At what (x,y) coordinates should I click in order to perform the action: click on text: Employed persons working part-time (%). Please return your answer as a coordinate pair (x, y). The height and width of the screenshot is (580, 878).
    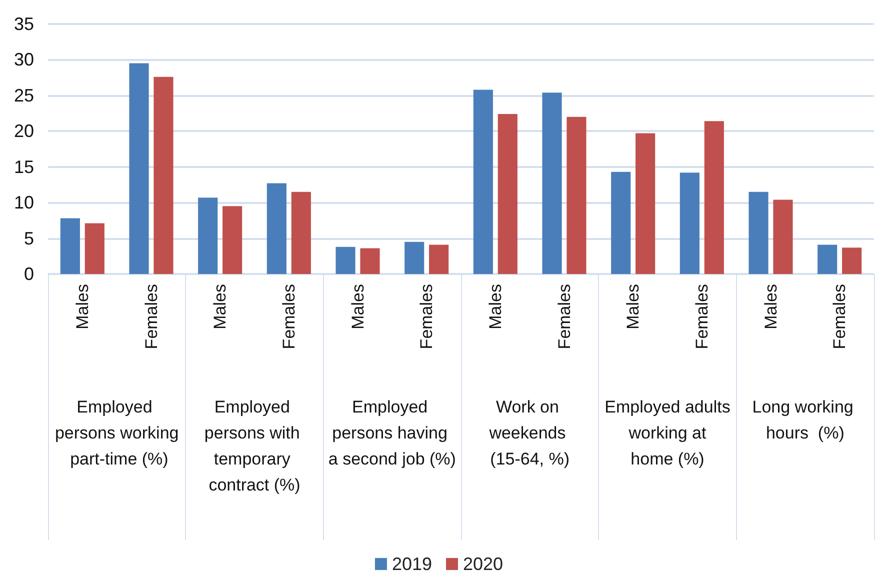
    Looking at the image, I should click on (116, 433).